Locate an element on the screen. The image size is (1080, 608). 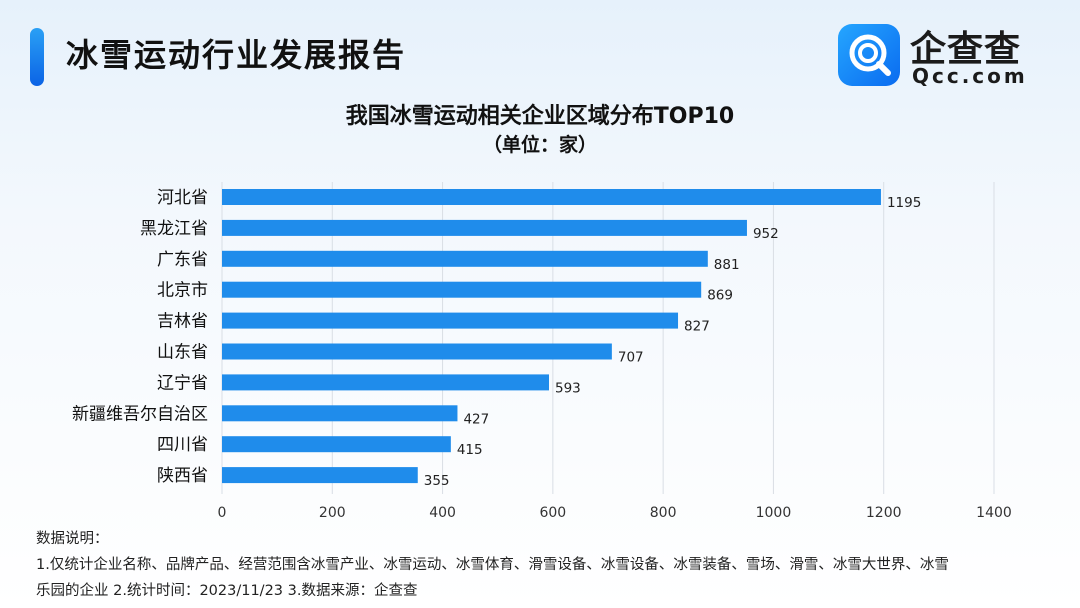
x-tick-label: 200 is located at coordinates (332, 513).